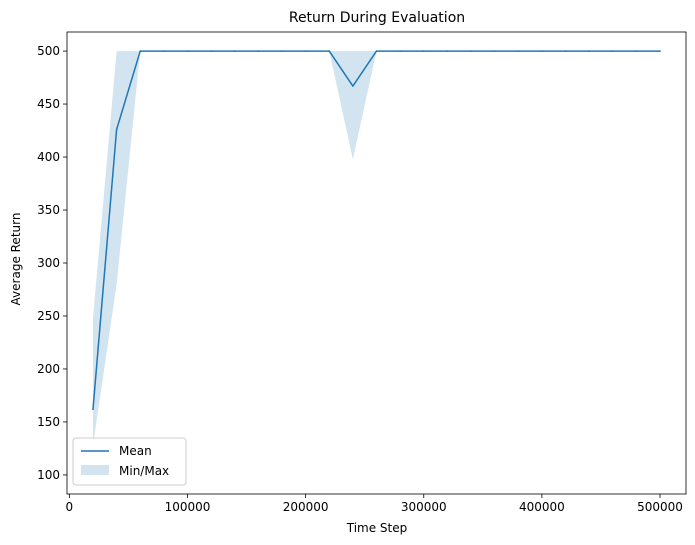 Image resolution: width=695 pixels, height=545 pixels. I want to click on legend: Mean Min/Max, so click(129, 461).